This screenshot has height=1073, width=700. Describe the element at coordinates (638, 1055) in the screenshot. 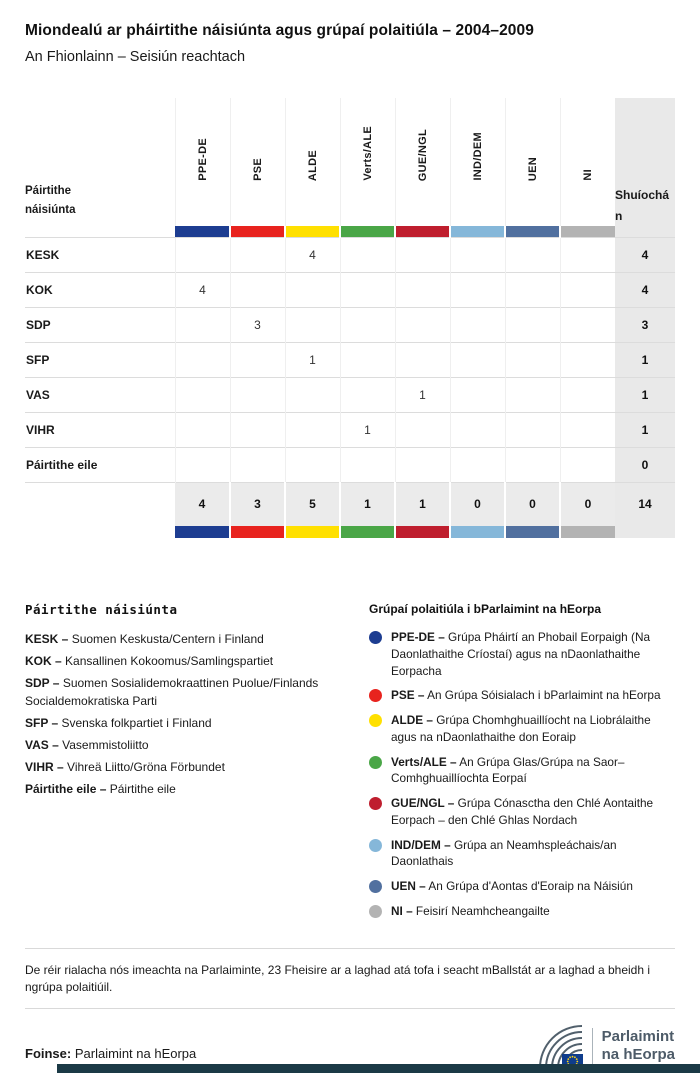

I see `ep-logo-line2: na hEorpa` at that location.